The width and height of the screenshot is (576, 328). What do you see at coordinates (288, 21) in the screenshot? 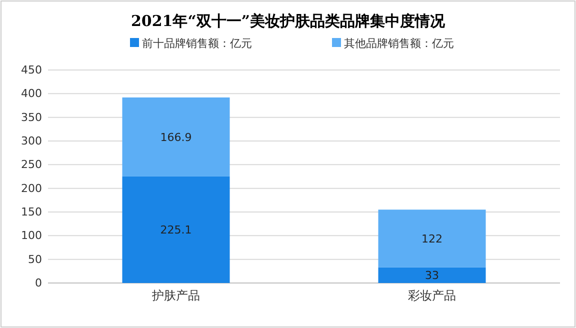
I see `chart-title: 2021年“双十一”美妆护肤品类品牌集中度情况` at bounding box center [288, 21].